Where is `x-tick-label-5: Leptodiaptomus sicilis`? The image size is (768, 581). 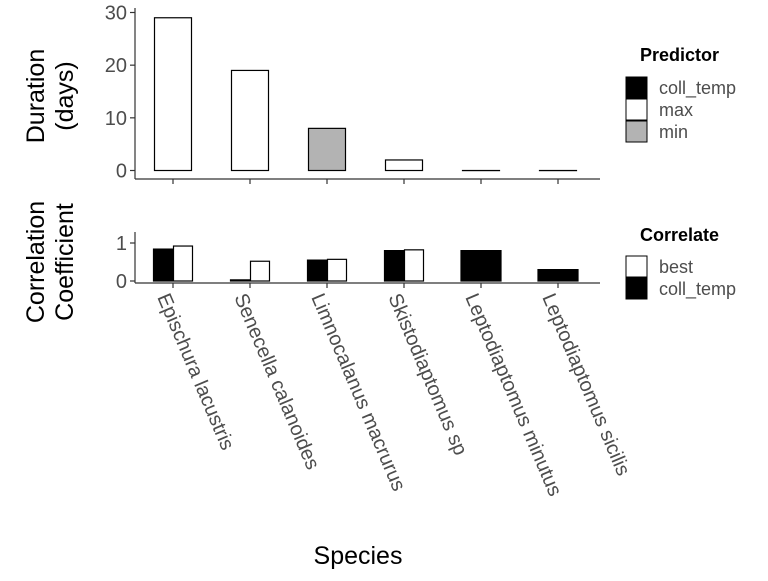
x-tick-label-5: Leptodiaptomus sicilis is located at coordinates (585, 384).